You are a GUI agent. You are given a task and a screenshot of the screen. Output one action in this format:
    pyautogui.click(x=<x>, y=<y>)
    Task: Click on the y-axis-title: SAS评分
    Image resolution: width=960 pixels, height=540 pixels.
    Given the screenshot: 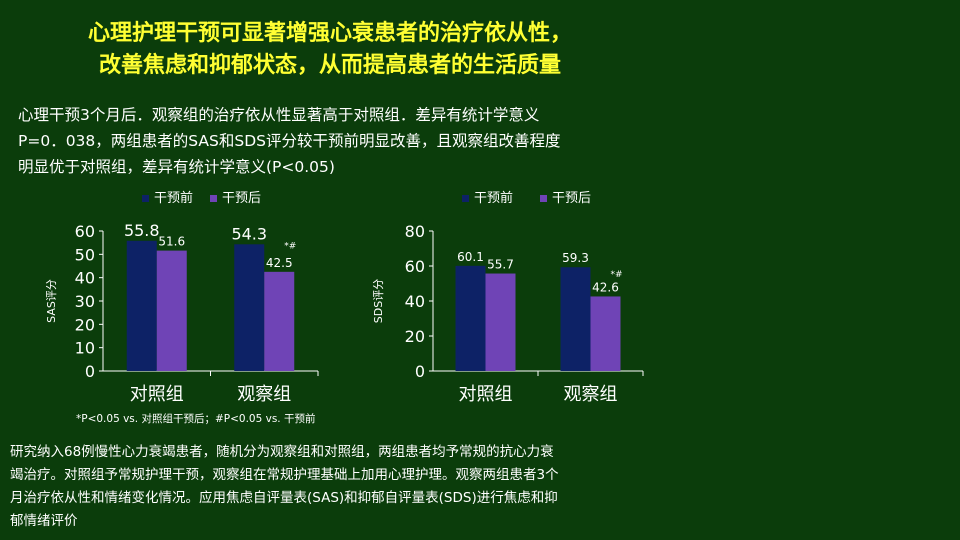 What is the action you would take?
    pyautogui.click(x=51, y=301)
    